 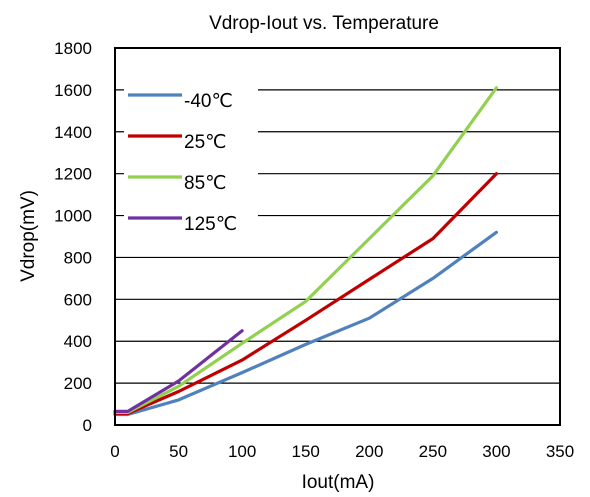 I want to click on y-tick-label: 0, so click(x=87, y=425).